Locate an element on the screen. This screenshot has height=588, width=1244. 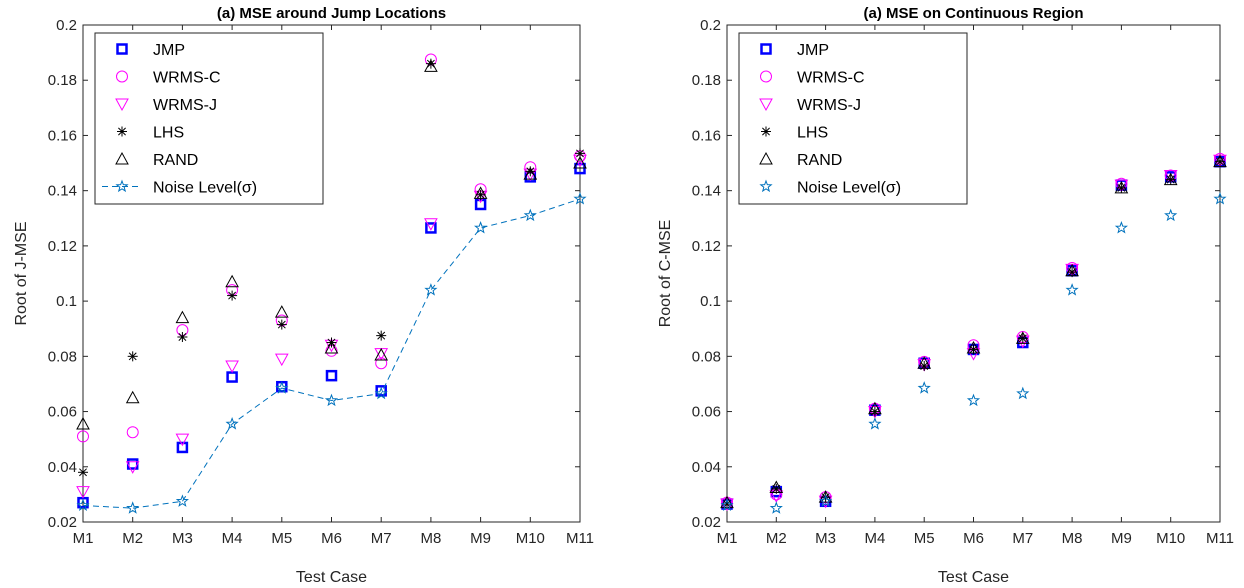
x-tick-label: M9 is located at coordinates (480, 538).